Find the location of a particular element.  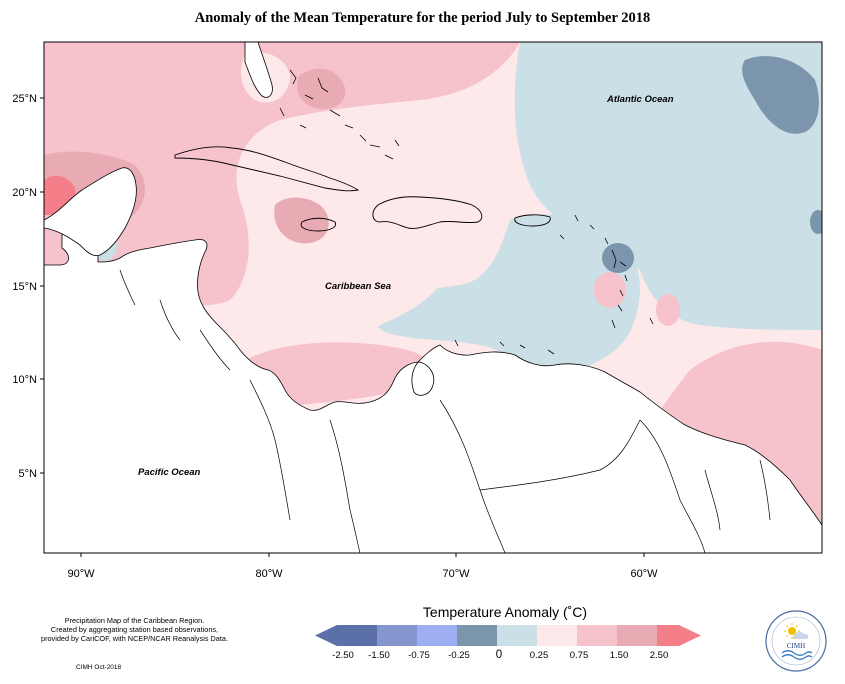

land-lesser-antilles is located at coordinates (554, 284).